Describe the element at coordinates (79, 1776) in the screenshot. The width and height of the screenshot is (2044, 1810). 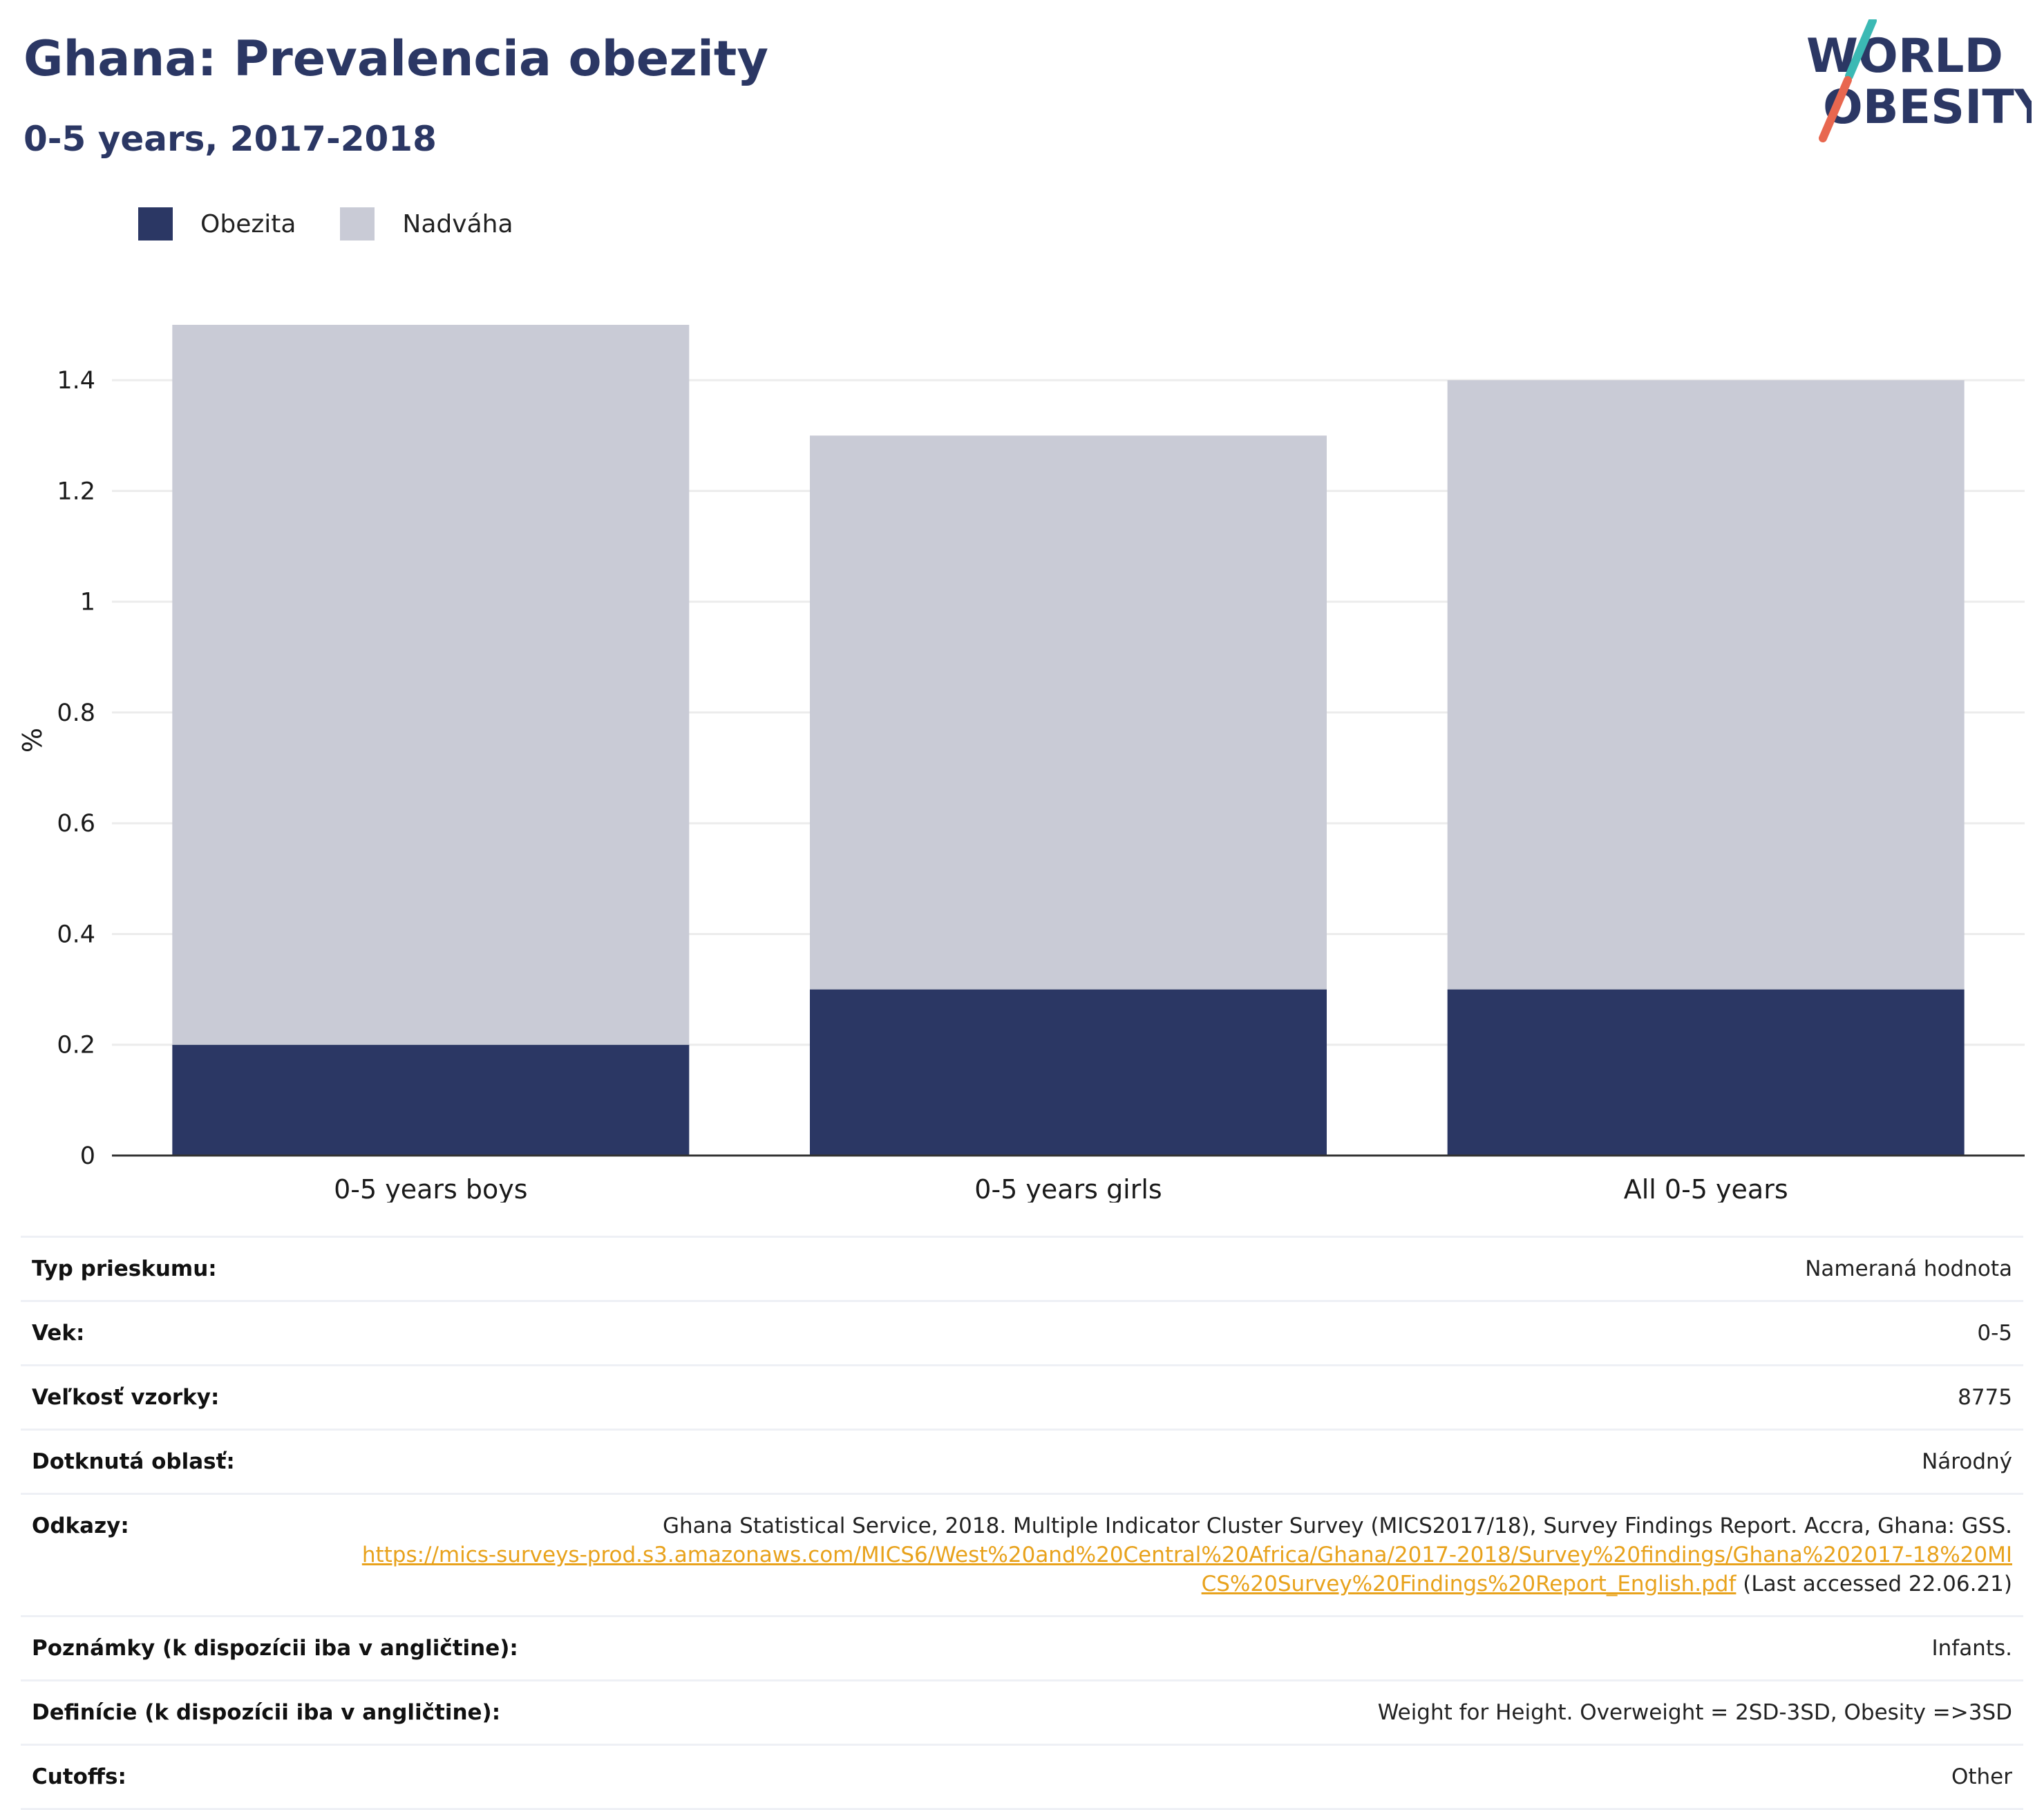
I see `meta-label: Cutoffs:` at that location.